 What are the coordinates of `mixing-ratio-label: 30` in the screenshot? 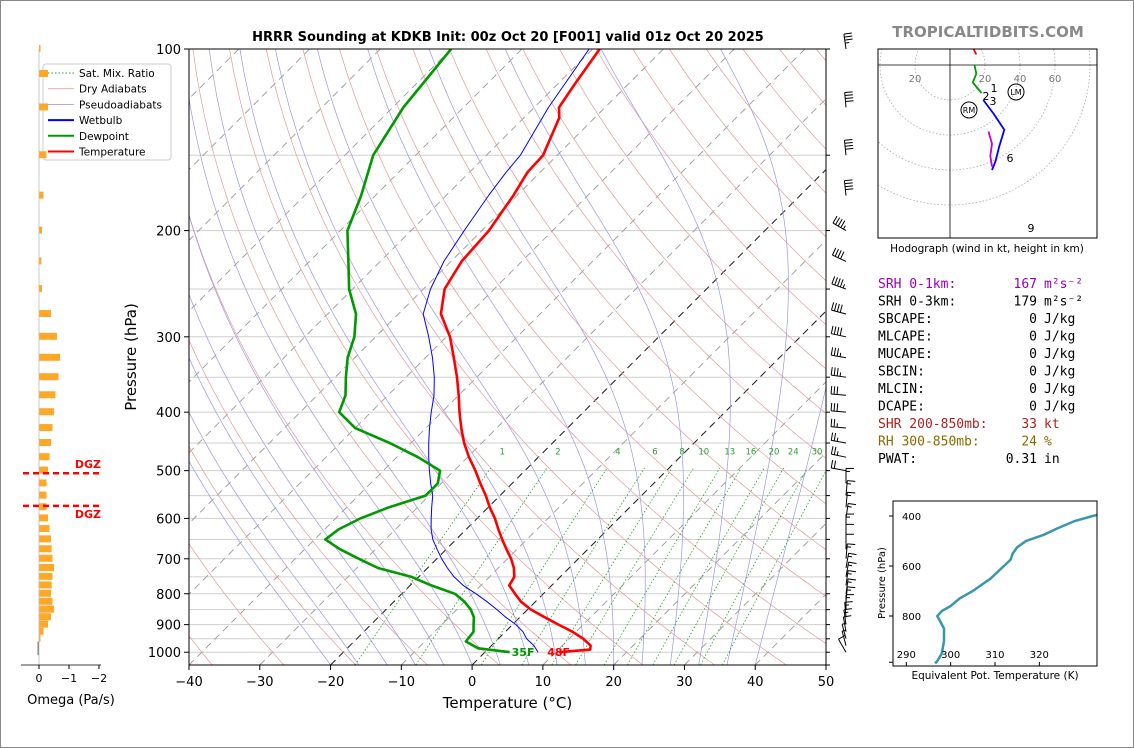 It's located at (817, 453).